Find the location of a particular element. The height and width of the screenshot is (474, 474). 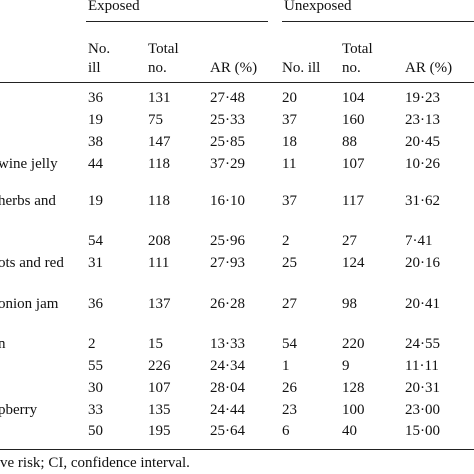

unexposed-no-ill-cell: 23 is located at coordinates (289, 410).